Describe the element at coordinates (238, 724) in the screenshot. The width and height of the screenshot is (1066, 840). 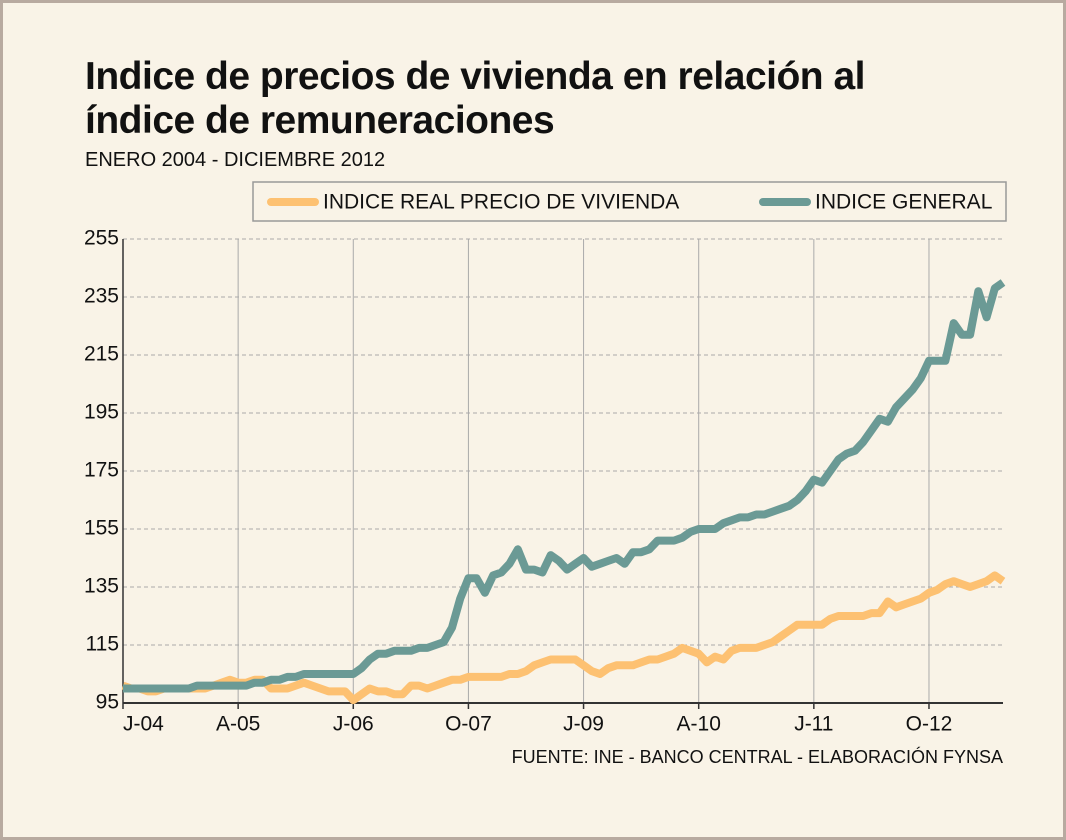
I see `x-tick-label: A-05` at that location.